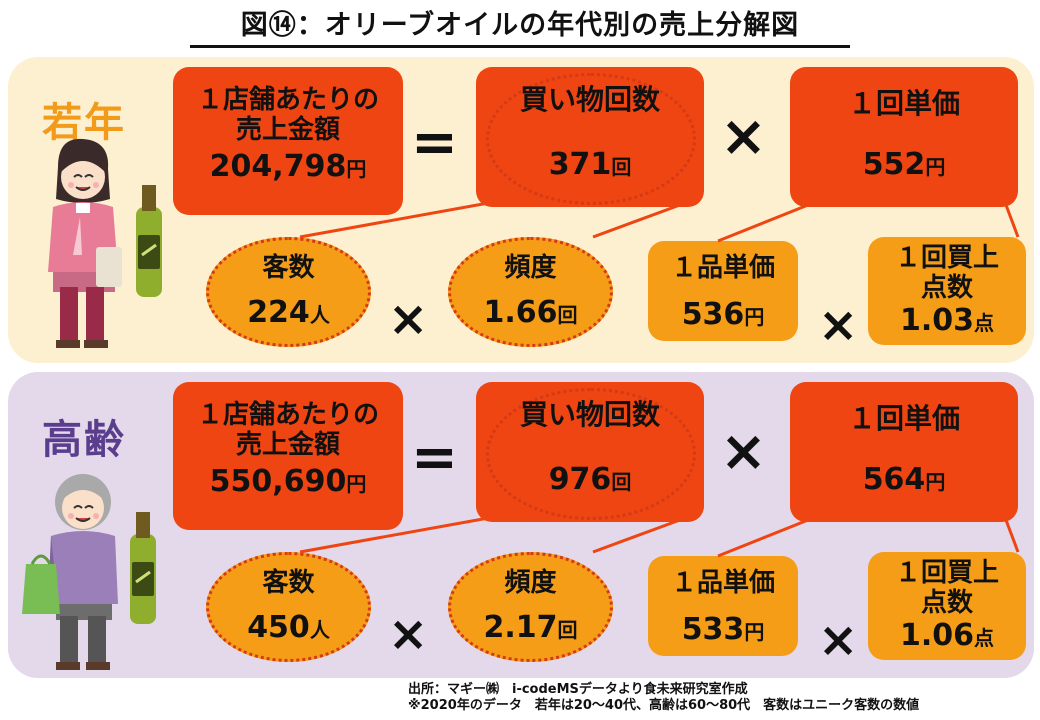  What do you see at coordinates (278, 627) in the screenshot?
I see `senior-customers-value: 450` at bounding box center [278, 627].